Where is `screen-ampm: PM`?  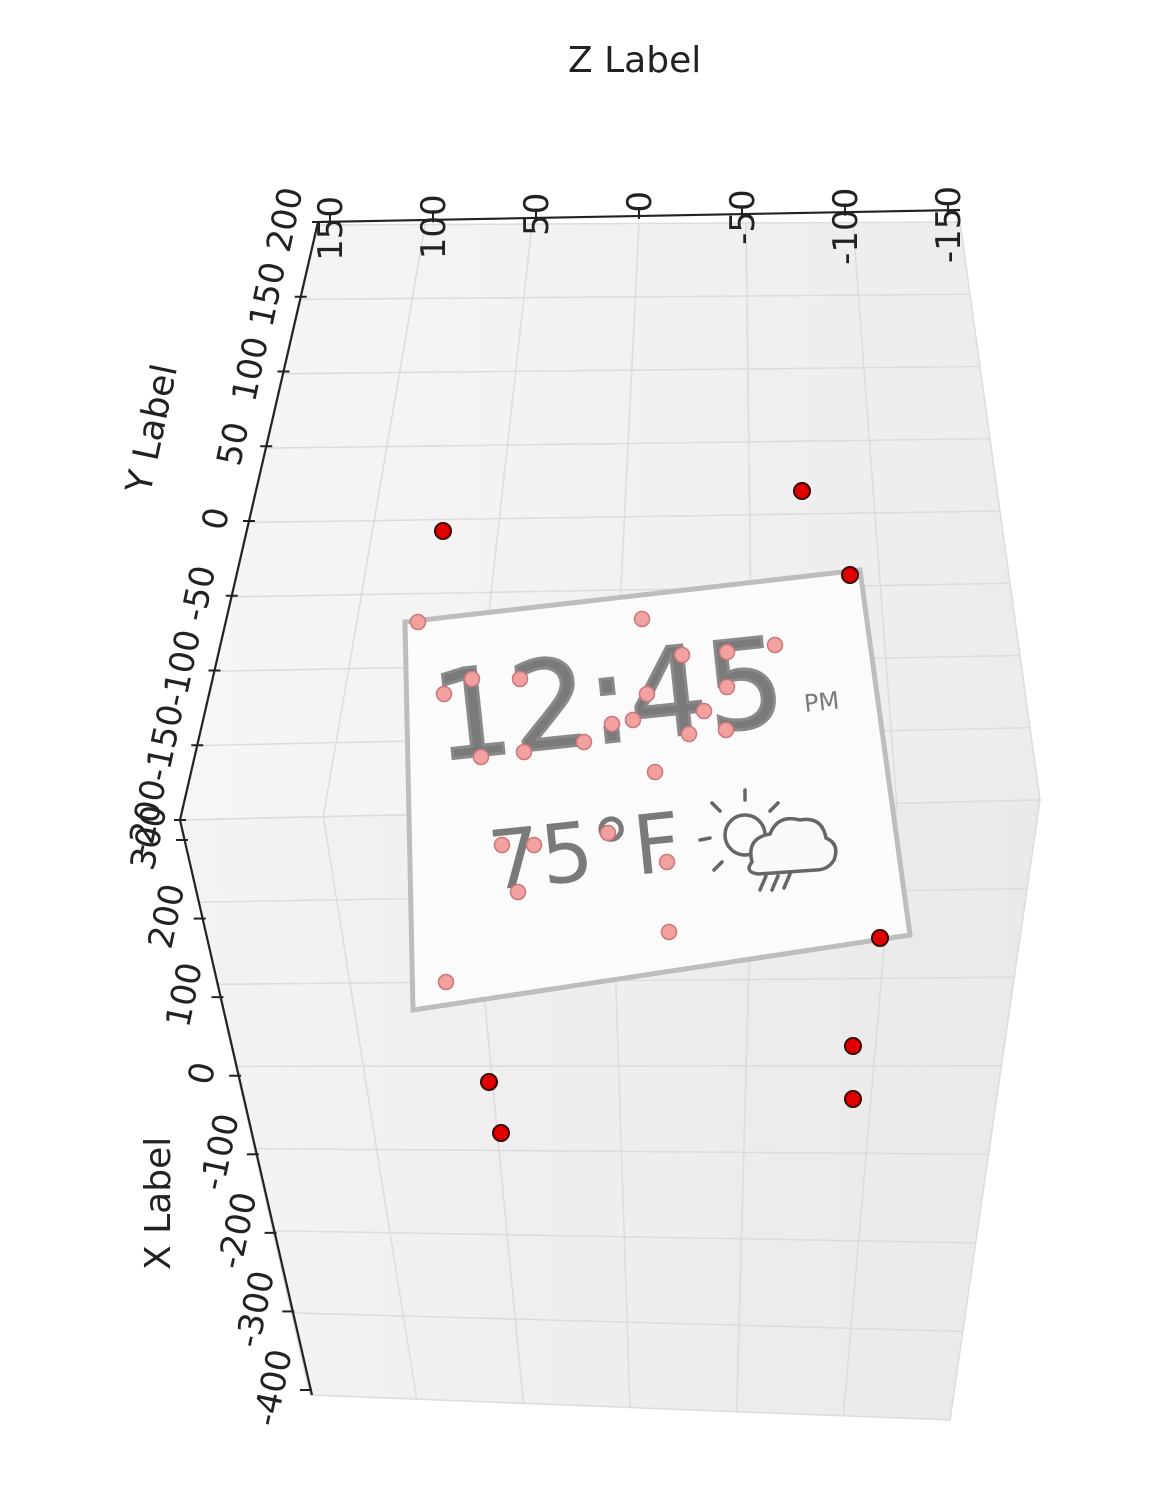 screen-ampm: PM is located at coordinates (822, 702).